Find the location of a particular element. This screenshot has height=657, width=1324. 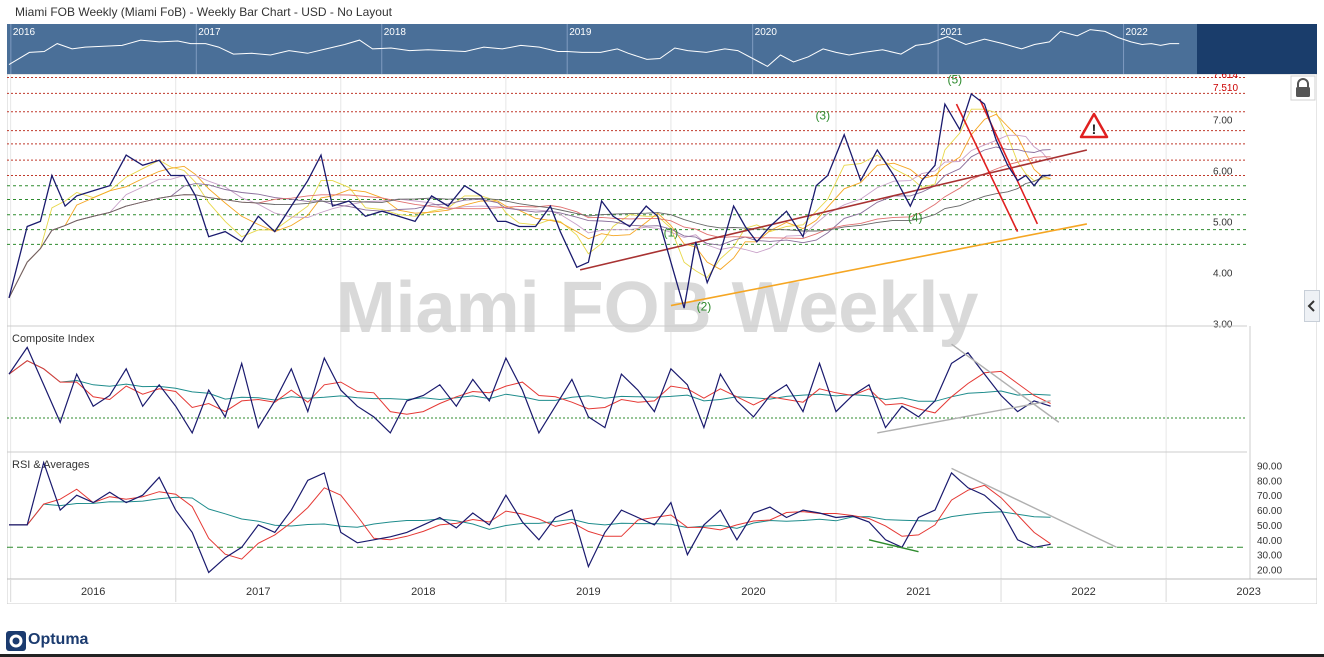

rsi-axis-tick: 40.00 is located at coordinates (1269, 541).